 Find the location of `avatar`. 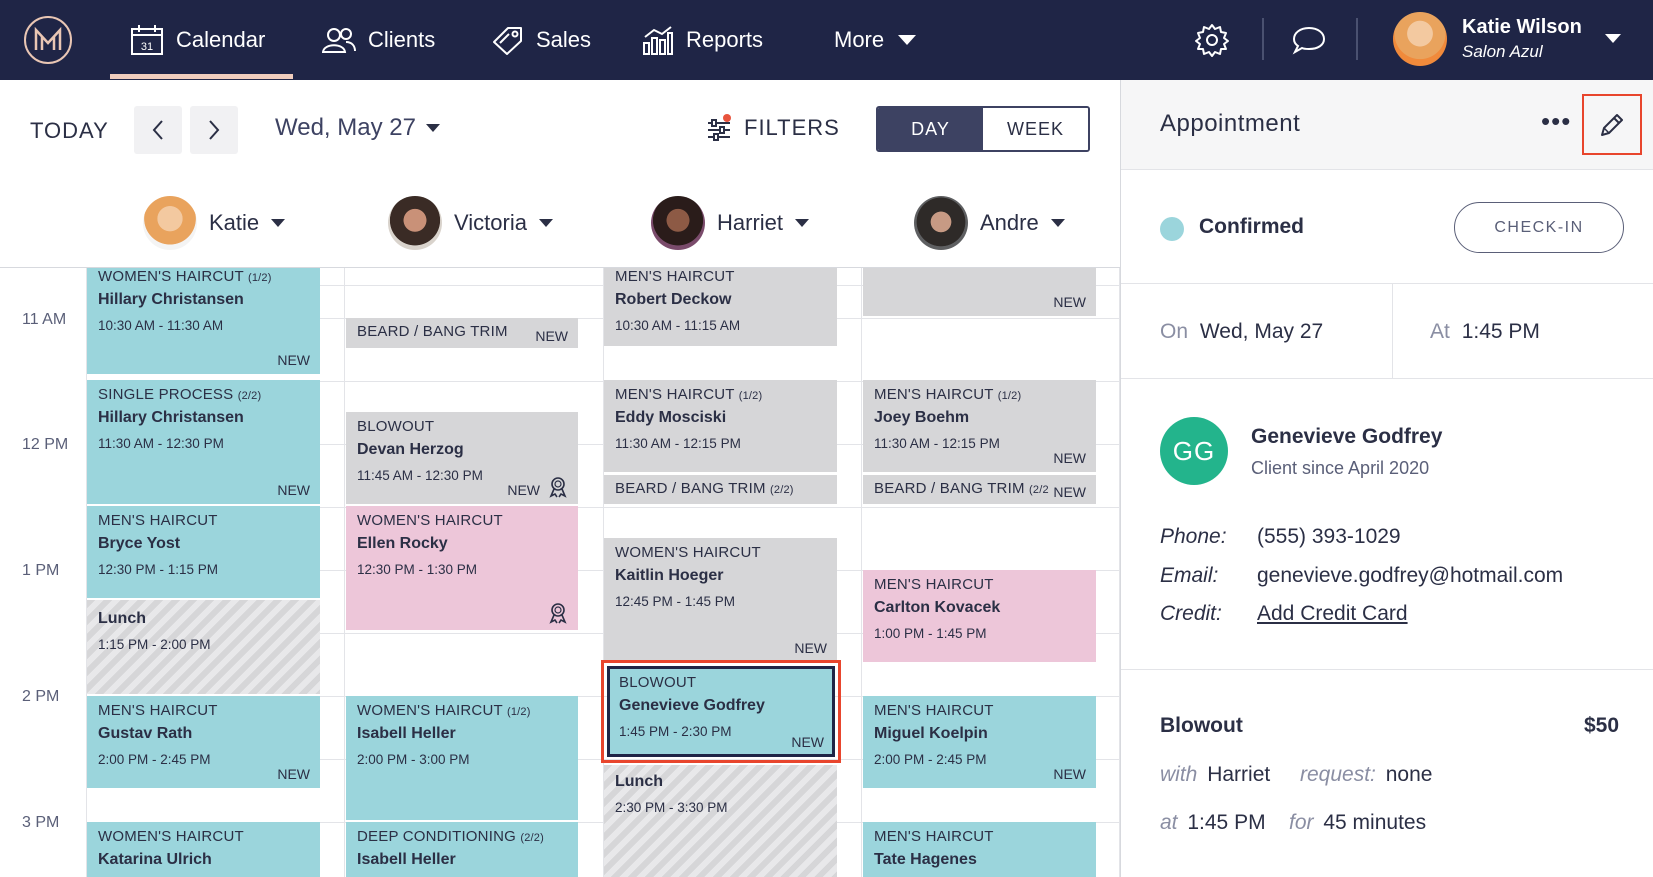

avatar is located at coordinates (415, 223).